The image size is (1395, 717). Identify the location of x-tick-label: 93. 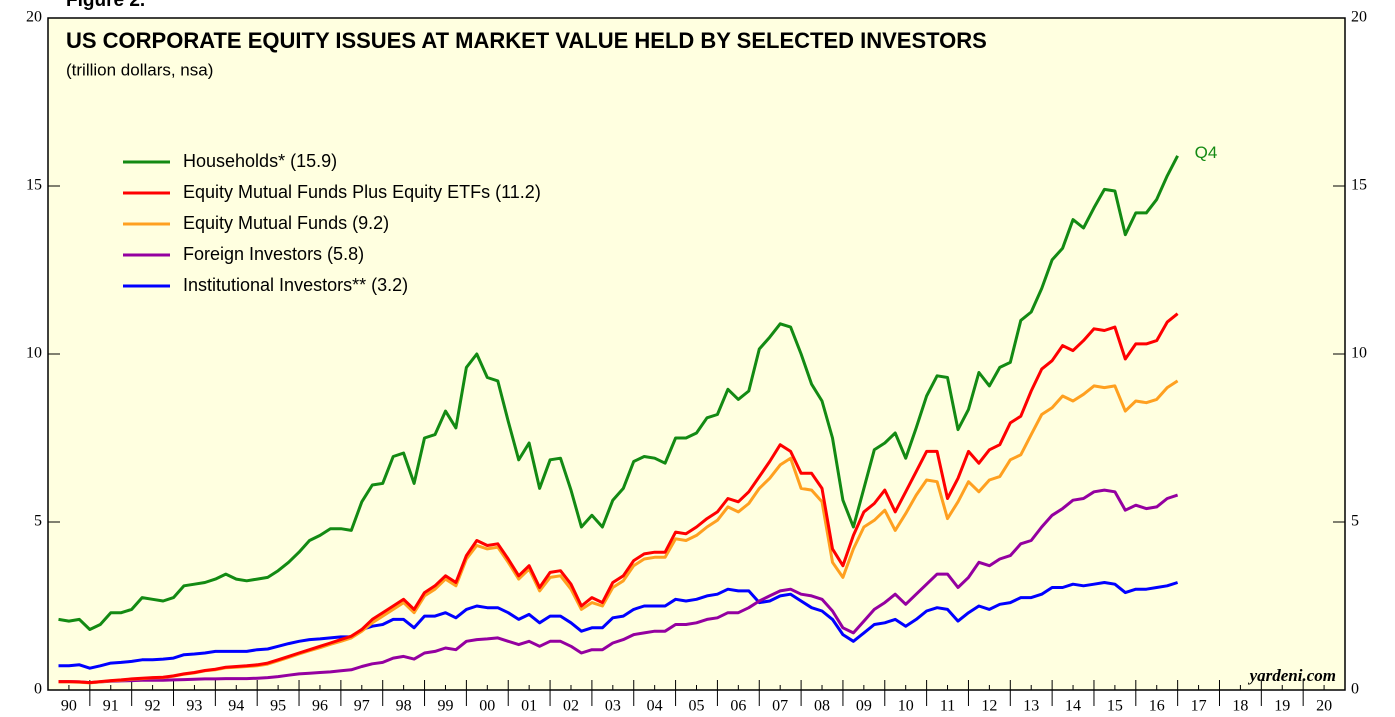
(194, 706).